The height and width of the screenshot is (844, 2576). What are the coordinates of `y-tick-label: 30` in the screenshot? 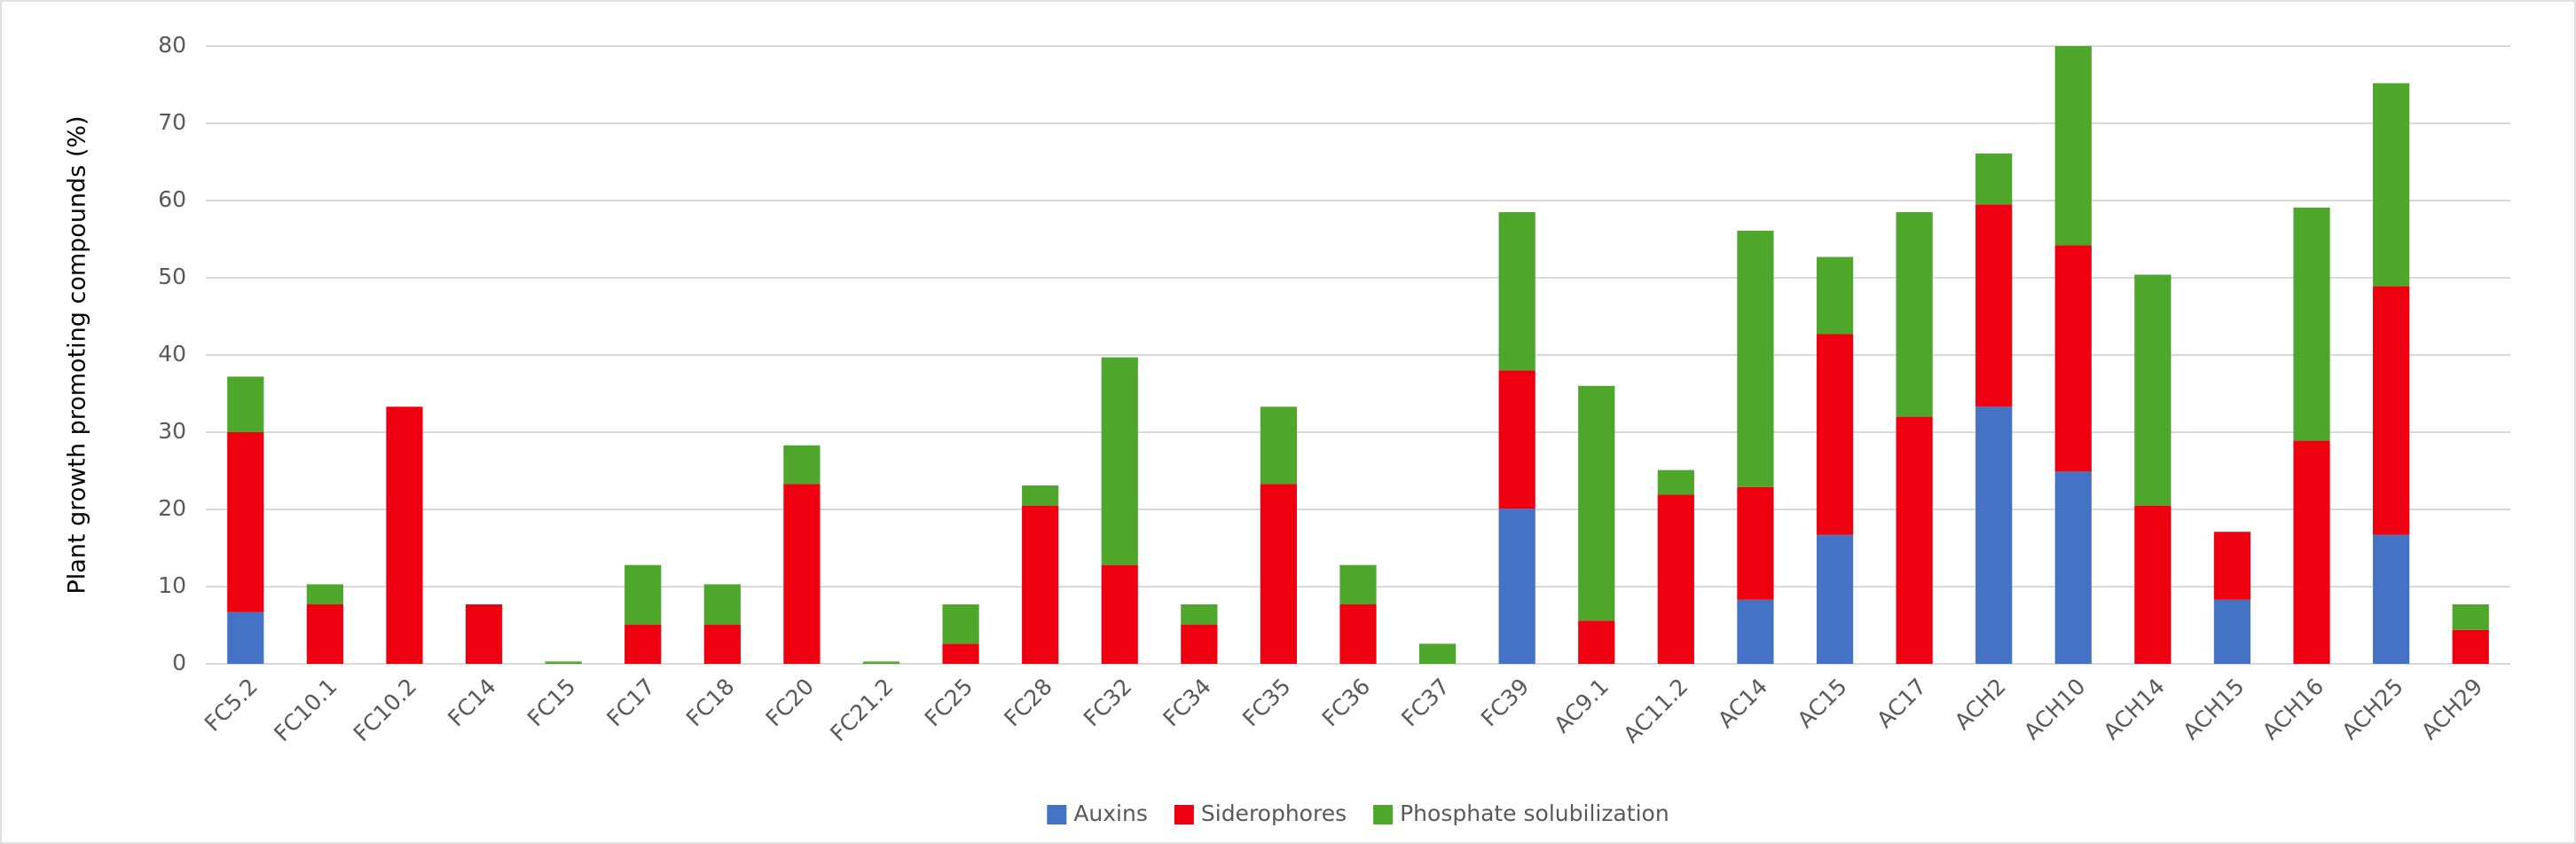 It's located at (172, 431).